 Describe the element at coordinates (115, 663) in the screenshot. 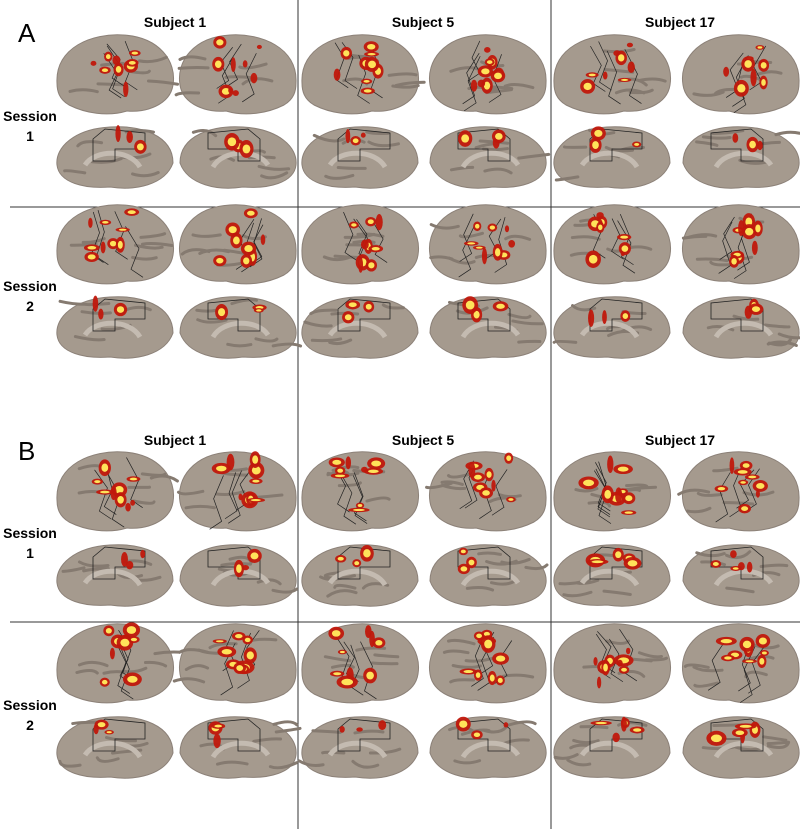

I see `cortex-surface` at that location.